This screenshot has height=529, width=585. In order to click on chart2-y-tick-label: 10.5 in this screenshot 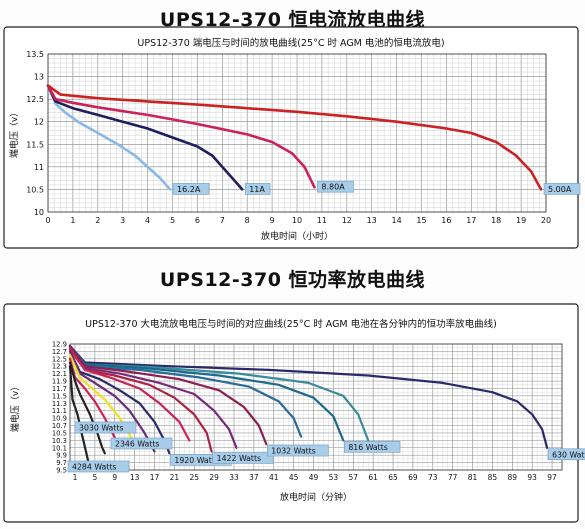, I will do `click(59, 433)`.